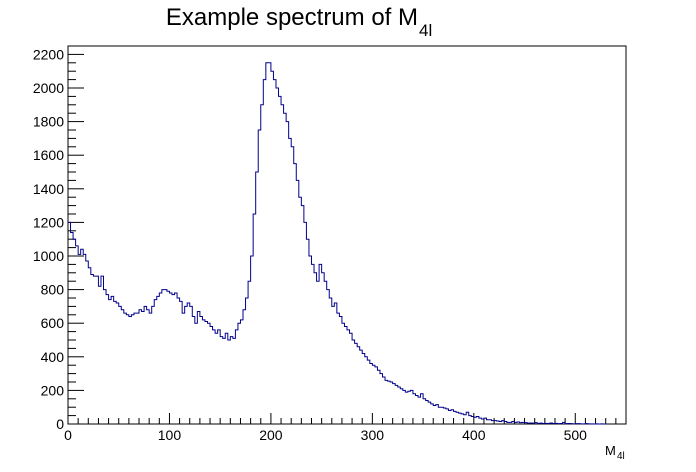  What do you see at coordinates (48, 122) in the screenshot?
I see `y-tick-label: 1800` at bounding box center [48, 122].